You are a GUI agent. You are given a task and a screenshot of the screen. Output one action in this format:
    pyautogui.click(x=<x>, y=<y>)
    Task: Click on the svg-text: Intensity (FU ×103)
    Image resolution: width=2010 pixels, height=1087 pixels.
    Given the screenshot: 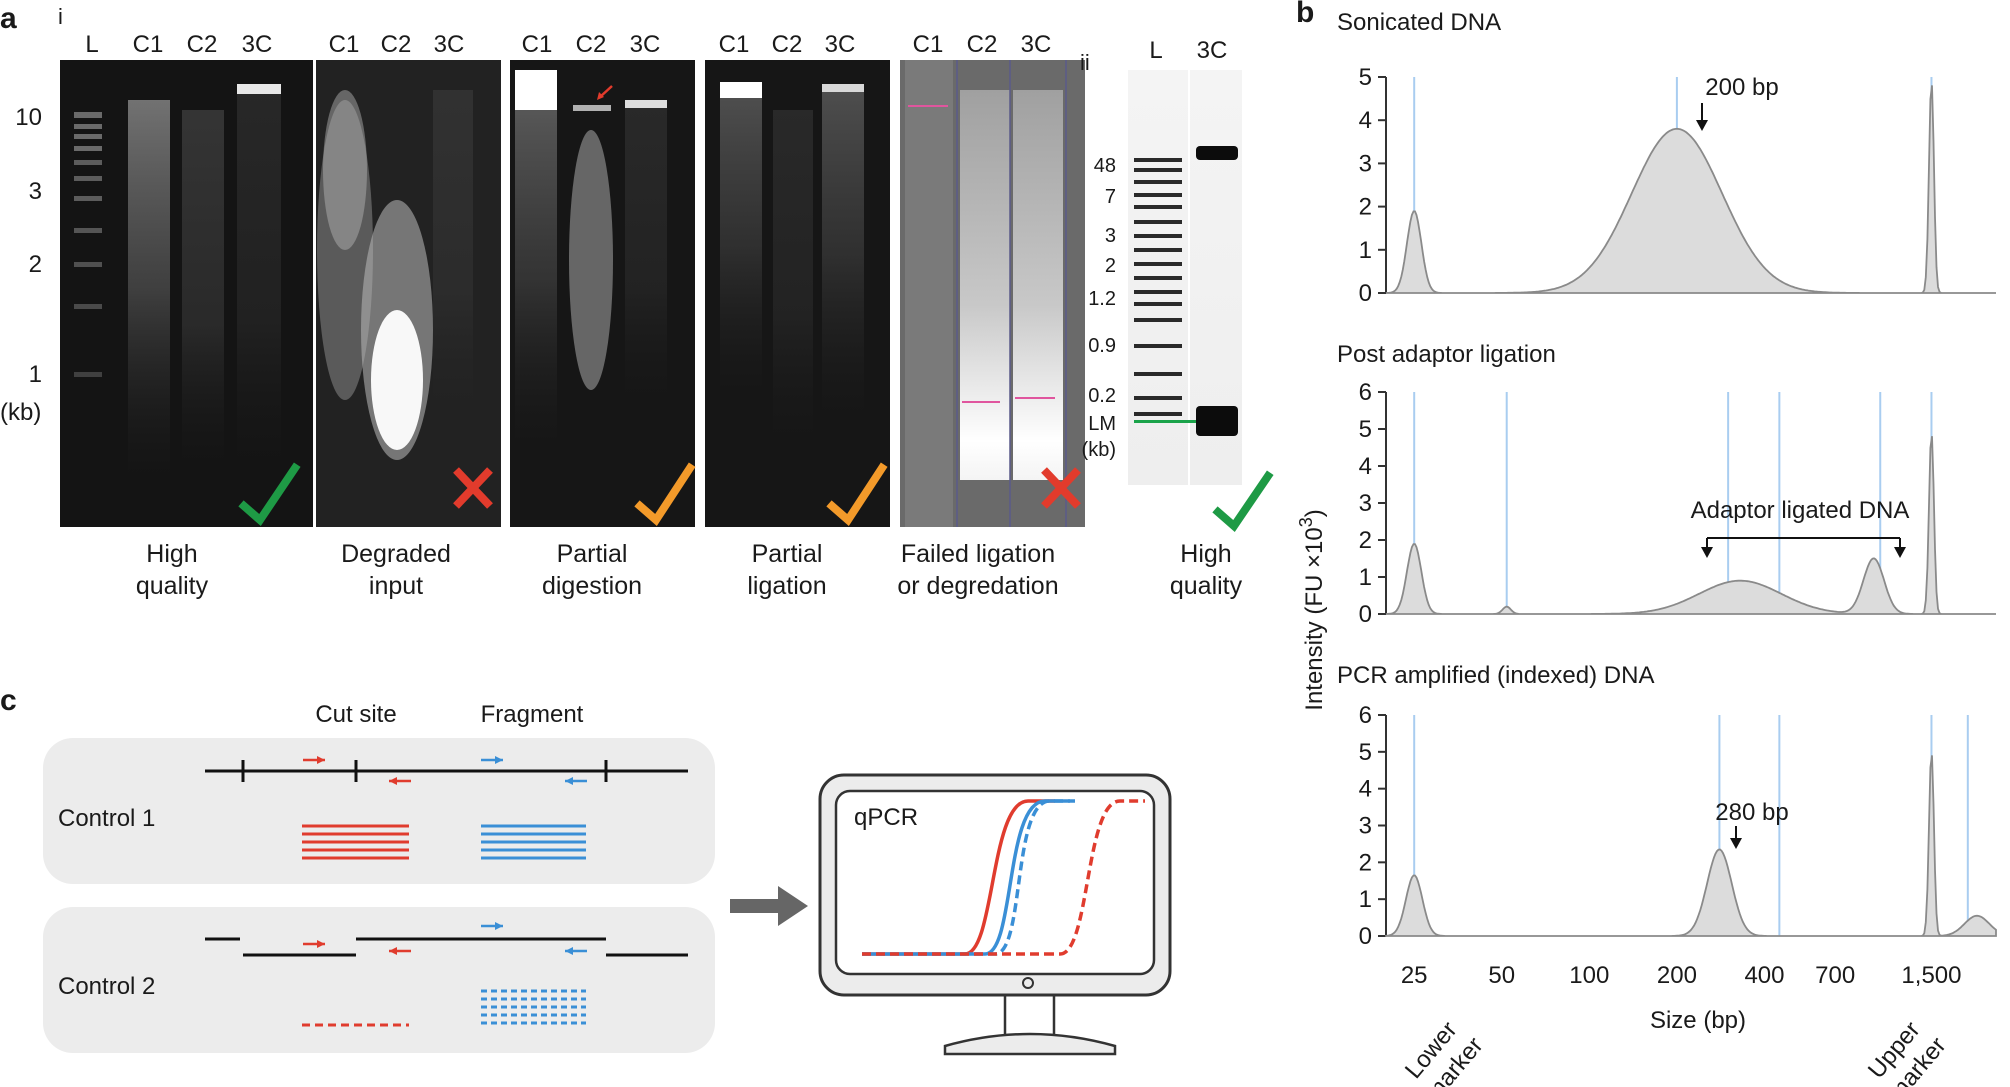 What is the action you would take?
    pyautogui.click(x=1312, y=609)
    